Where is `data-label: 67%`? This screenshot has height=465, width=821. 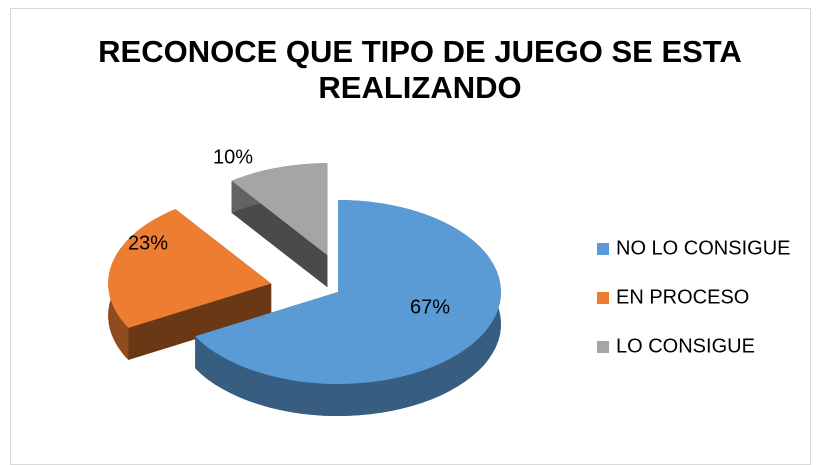 data-label: 67% is located at coordinates (430, 307).